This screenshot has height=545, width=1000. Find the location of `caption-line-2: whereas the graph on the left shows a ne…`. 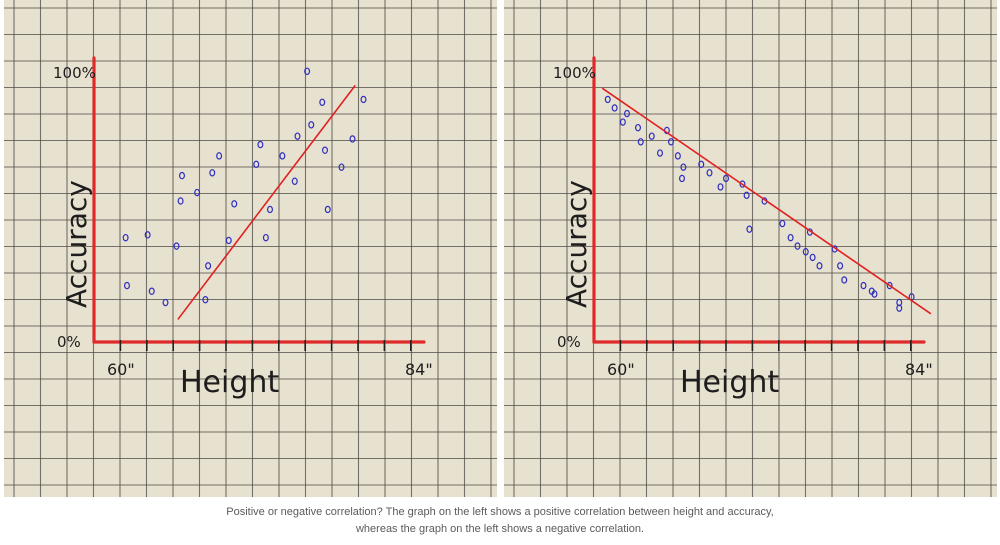

caption-line-2: whereas the graph on the left shows a ne… is located at coordinates (499, 529).